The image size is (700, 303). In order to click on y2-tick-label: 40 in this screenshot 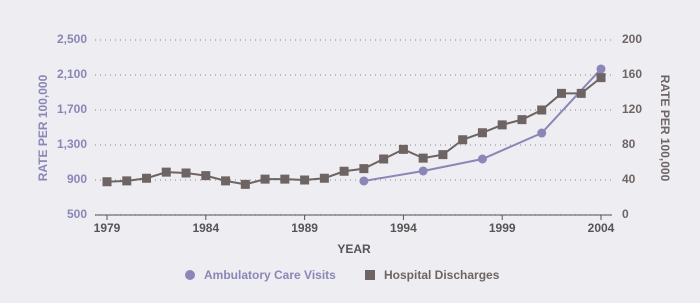, I will do `click(629, 179)`.